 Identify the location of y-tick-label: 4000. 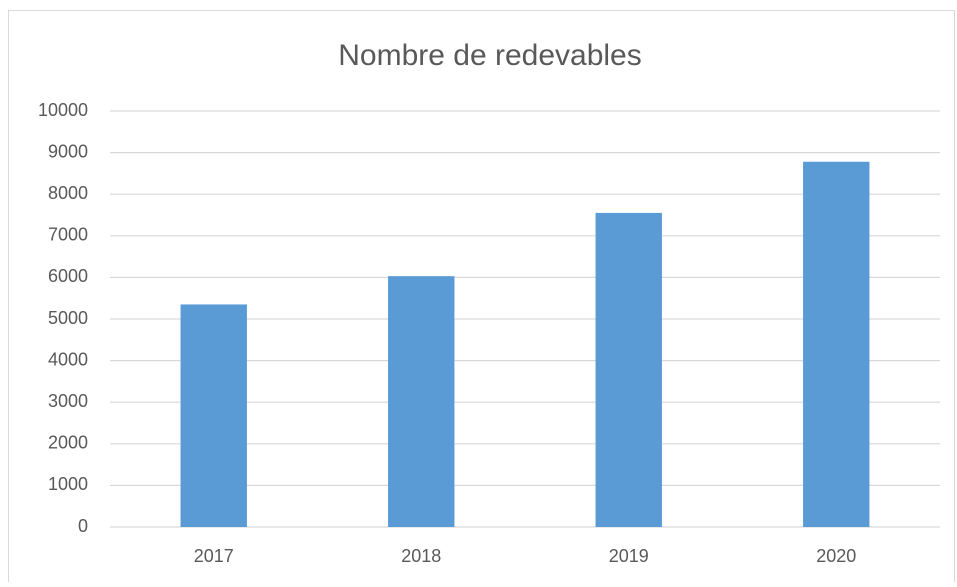
(68, 359).